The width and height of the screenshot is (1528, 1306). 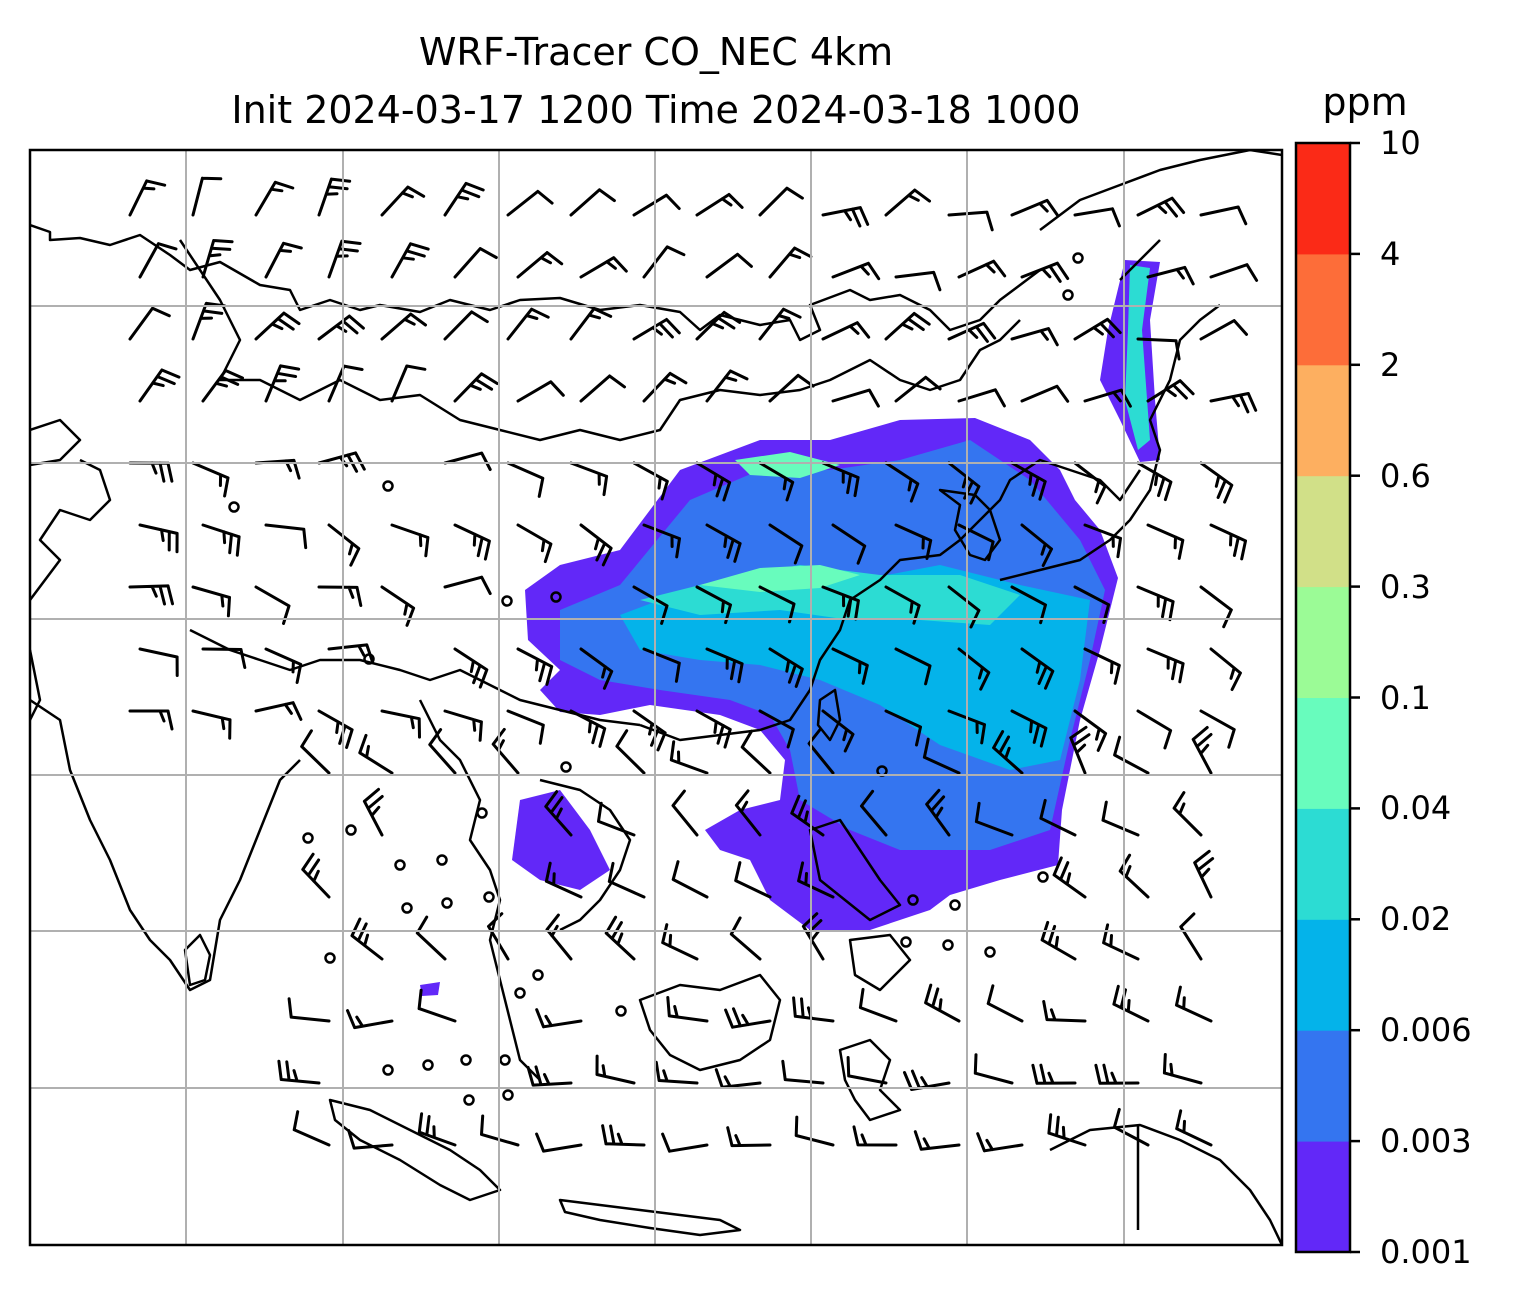 What do you see at coordinates (1405, 586) in the screenshot?
I see `colorbar-tick-label: 0.3` at bounding box center [1405, 586].